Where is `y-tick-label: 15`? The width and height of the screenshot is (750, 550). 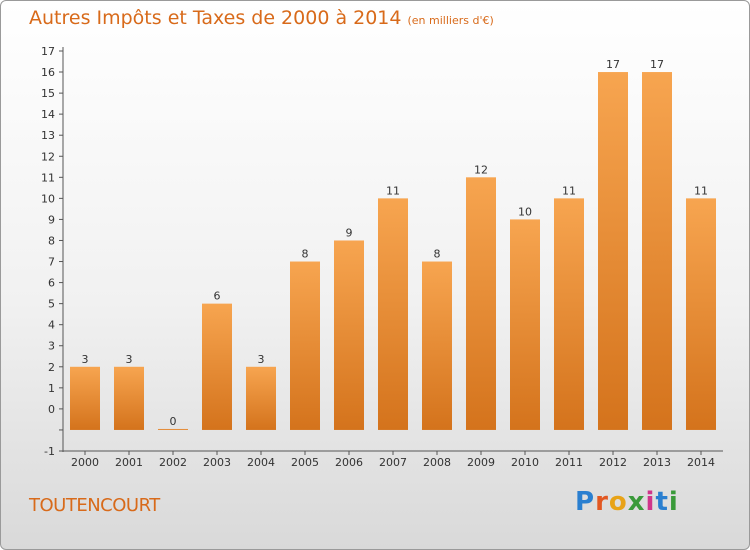
y-tick-label: 15 is located at coordinates (48, 93).